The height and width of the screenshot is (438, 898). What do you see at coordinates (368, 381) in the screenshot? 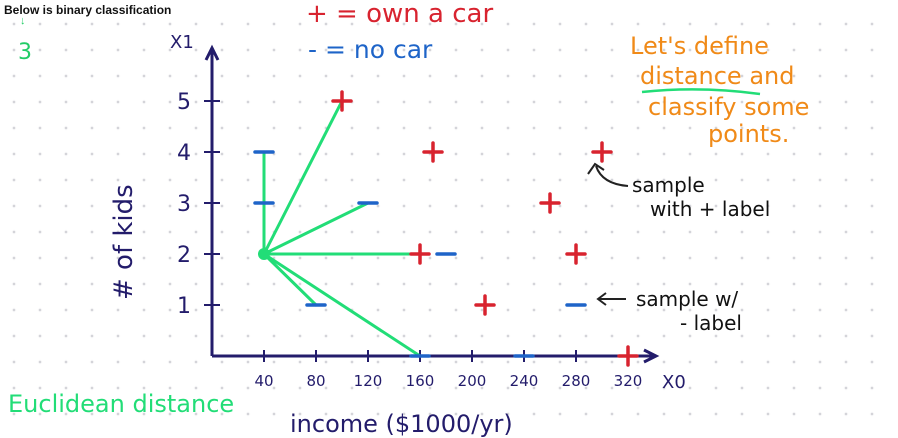
I see `x-tick-label: 120` at bounding box center [368, 381].